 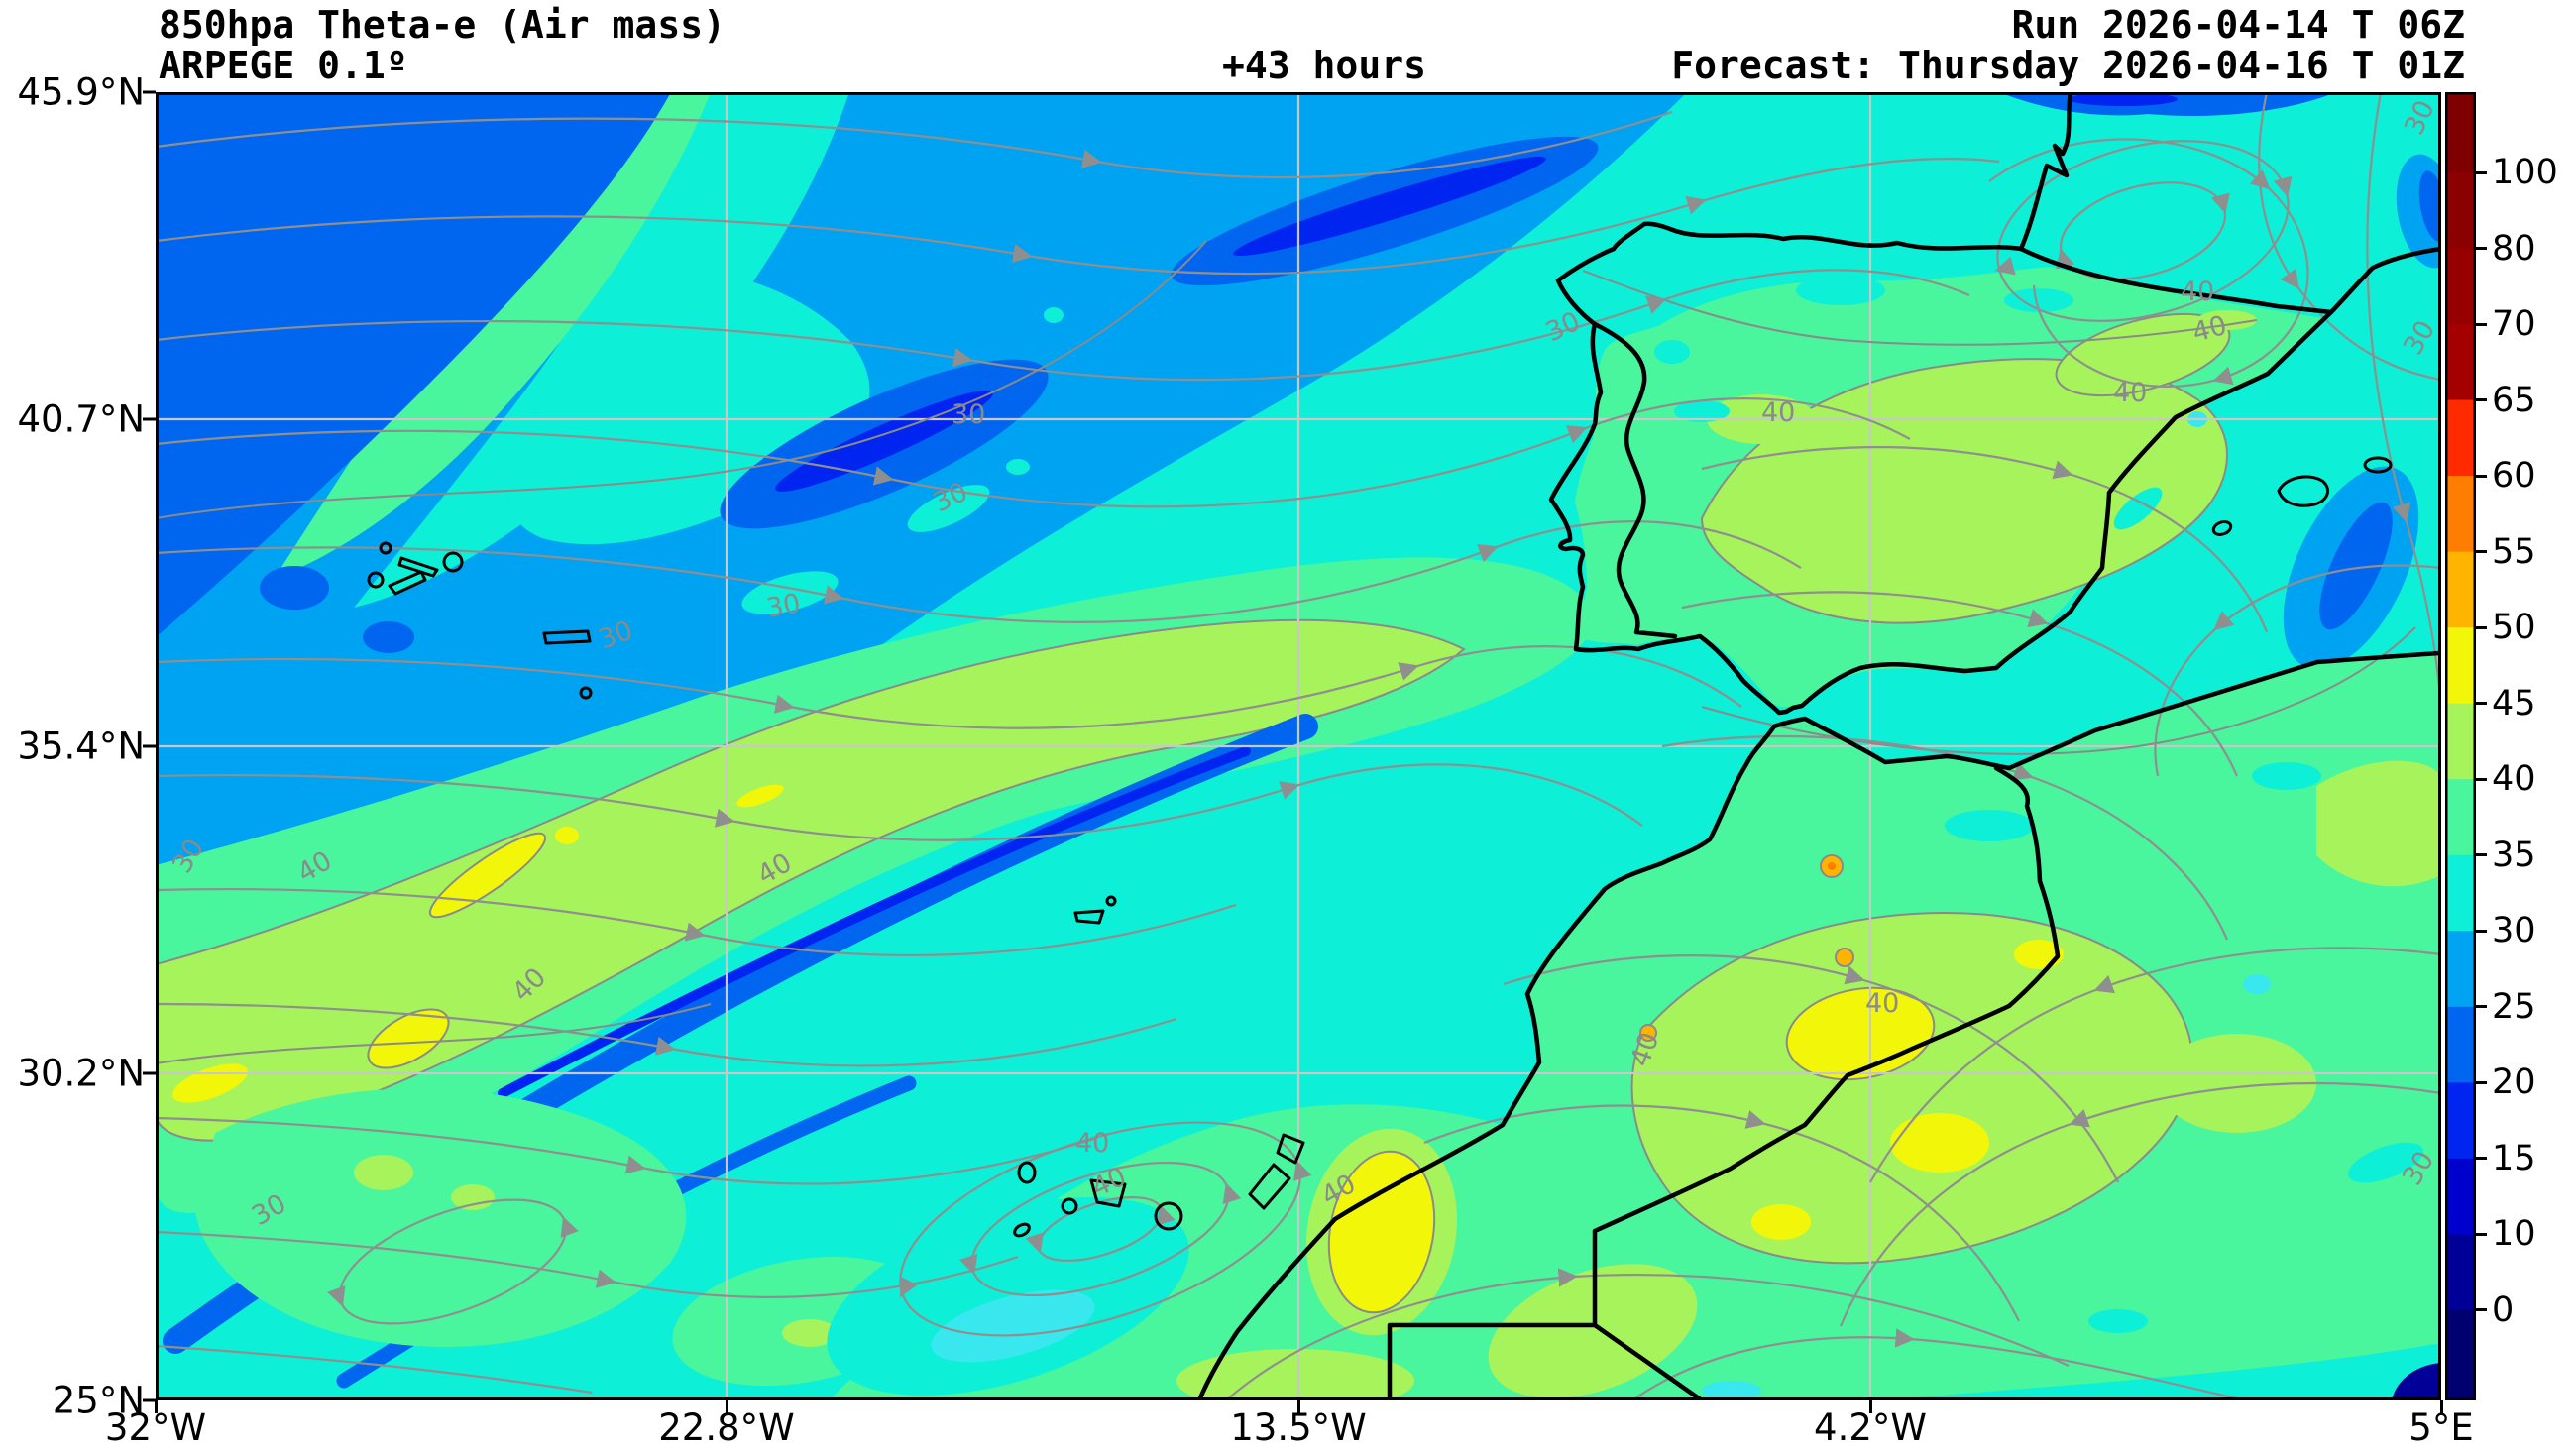 I want to click on colorbar-tick-label: 0, so click(x=2503, y=1309).